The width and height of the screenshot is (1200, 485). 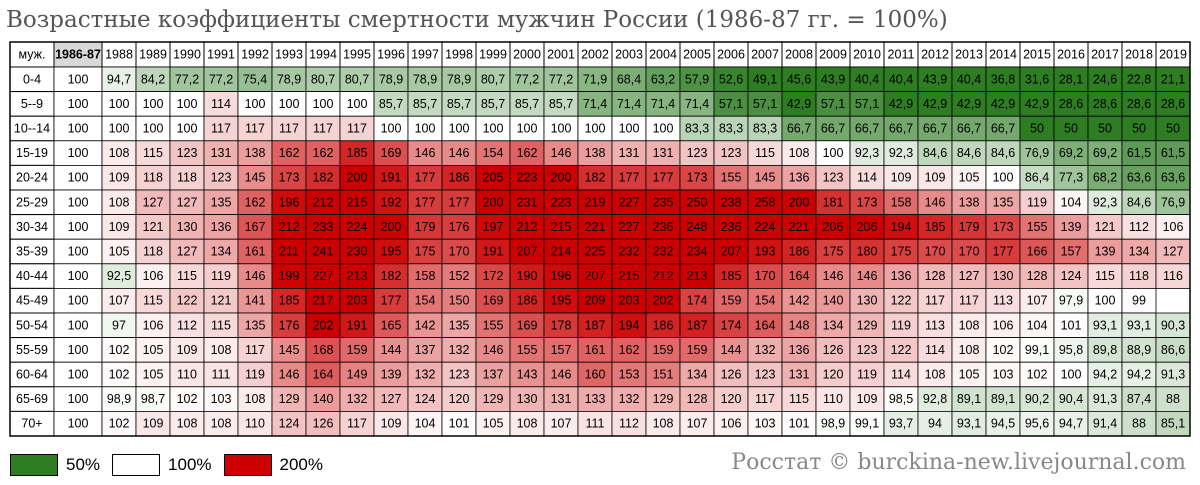 What do you see at coordinates (867, 399) in the screenshot?
I see `heatmap-cell-value: 109` at bounding box center [867, 399].